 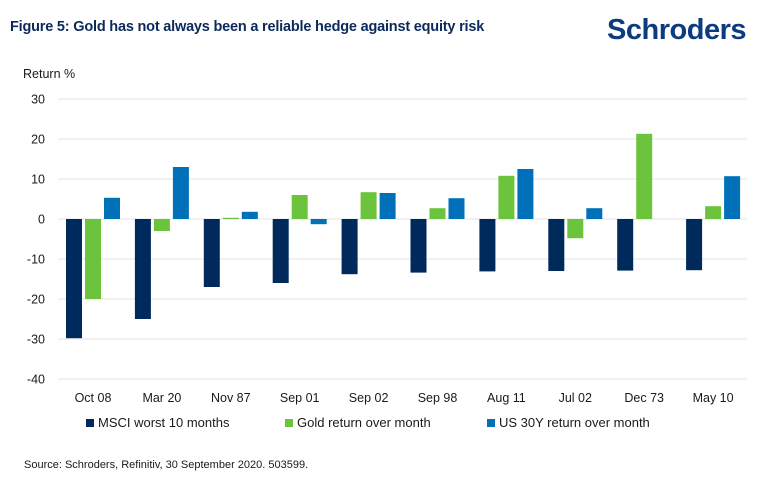 What do you see at coordinates (38, 180) in the screenshot?
I see `y-tick-label: 10` at bounding box center [38, 180].